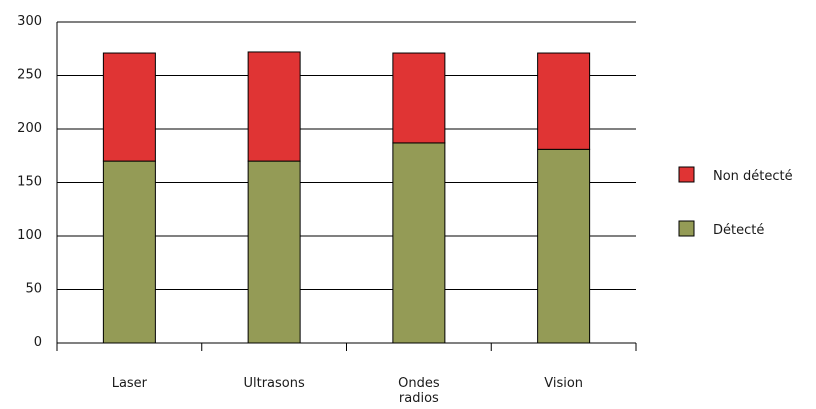 The width and height of the screenshot is (816, 409). Describe the element at coordinates (419, 383) in the screenshot. I see `x-category-label: Ondes` at that location.